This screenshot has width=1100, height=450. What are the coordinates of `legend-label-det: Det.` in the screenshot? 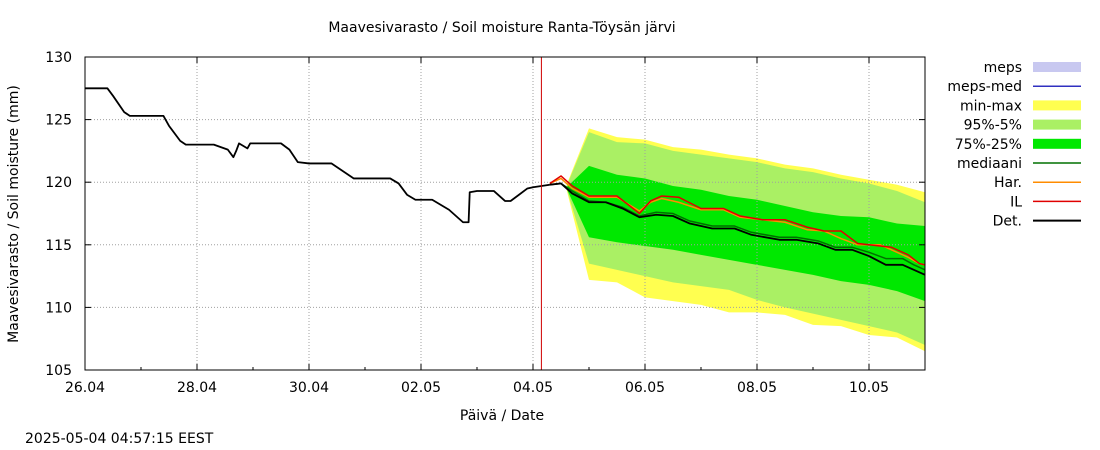 It's located at (1007, 222).